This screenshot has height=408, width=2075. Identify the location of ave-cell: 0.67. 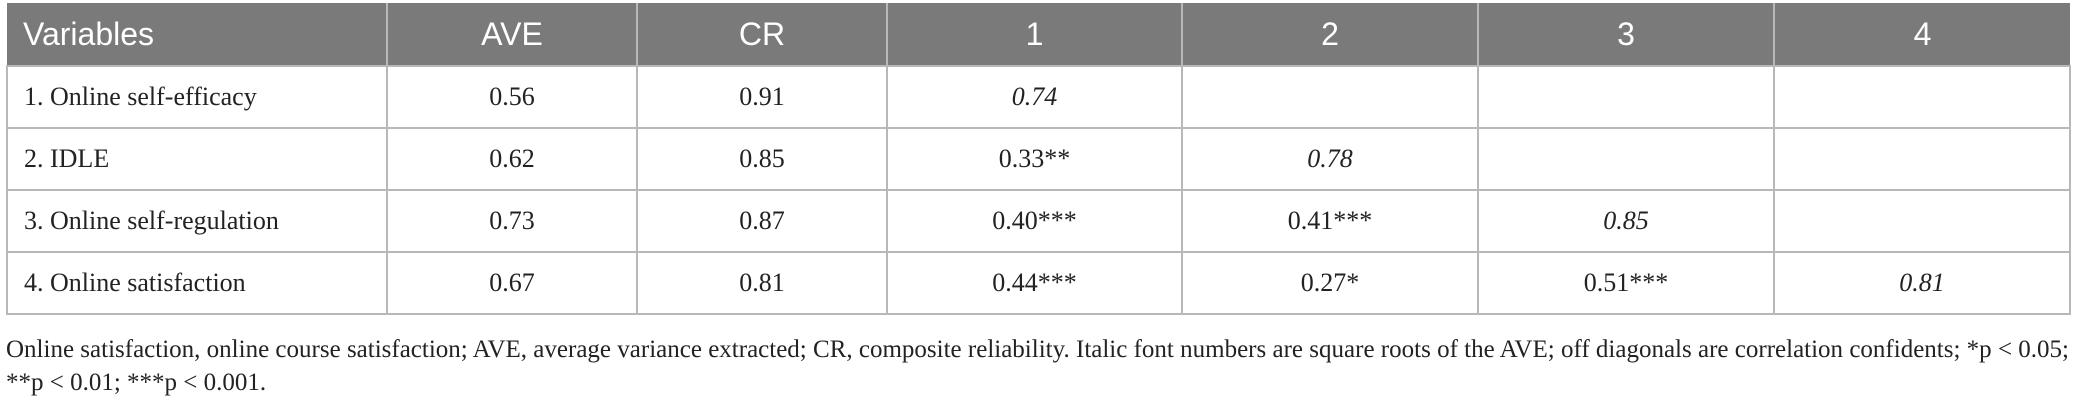
(512, 283).